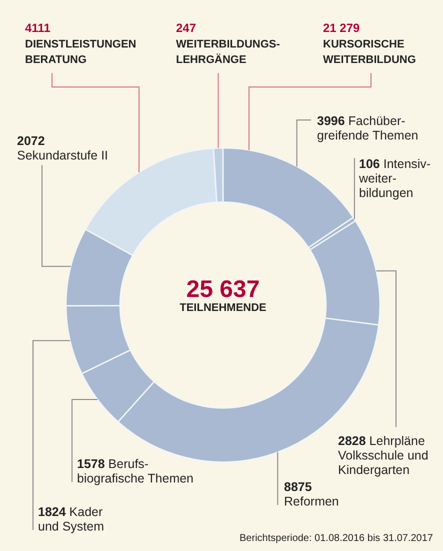  What do you see at coordinates (311, 501) in the screenshot?
I see `slice-label: Reformen` at bounding box center [311, 501].